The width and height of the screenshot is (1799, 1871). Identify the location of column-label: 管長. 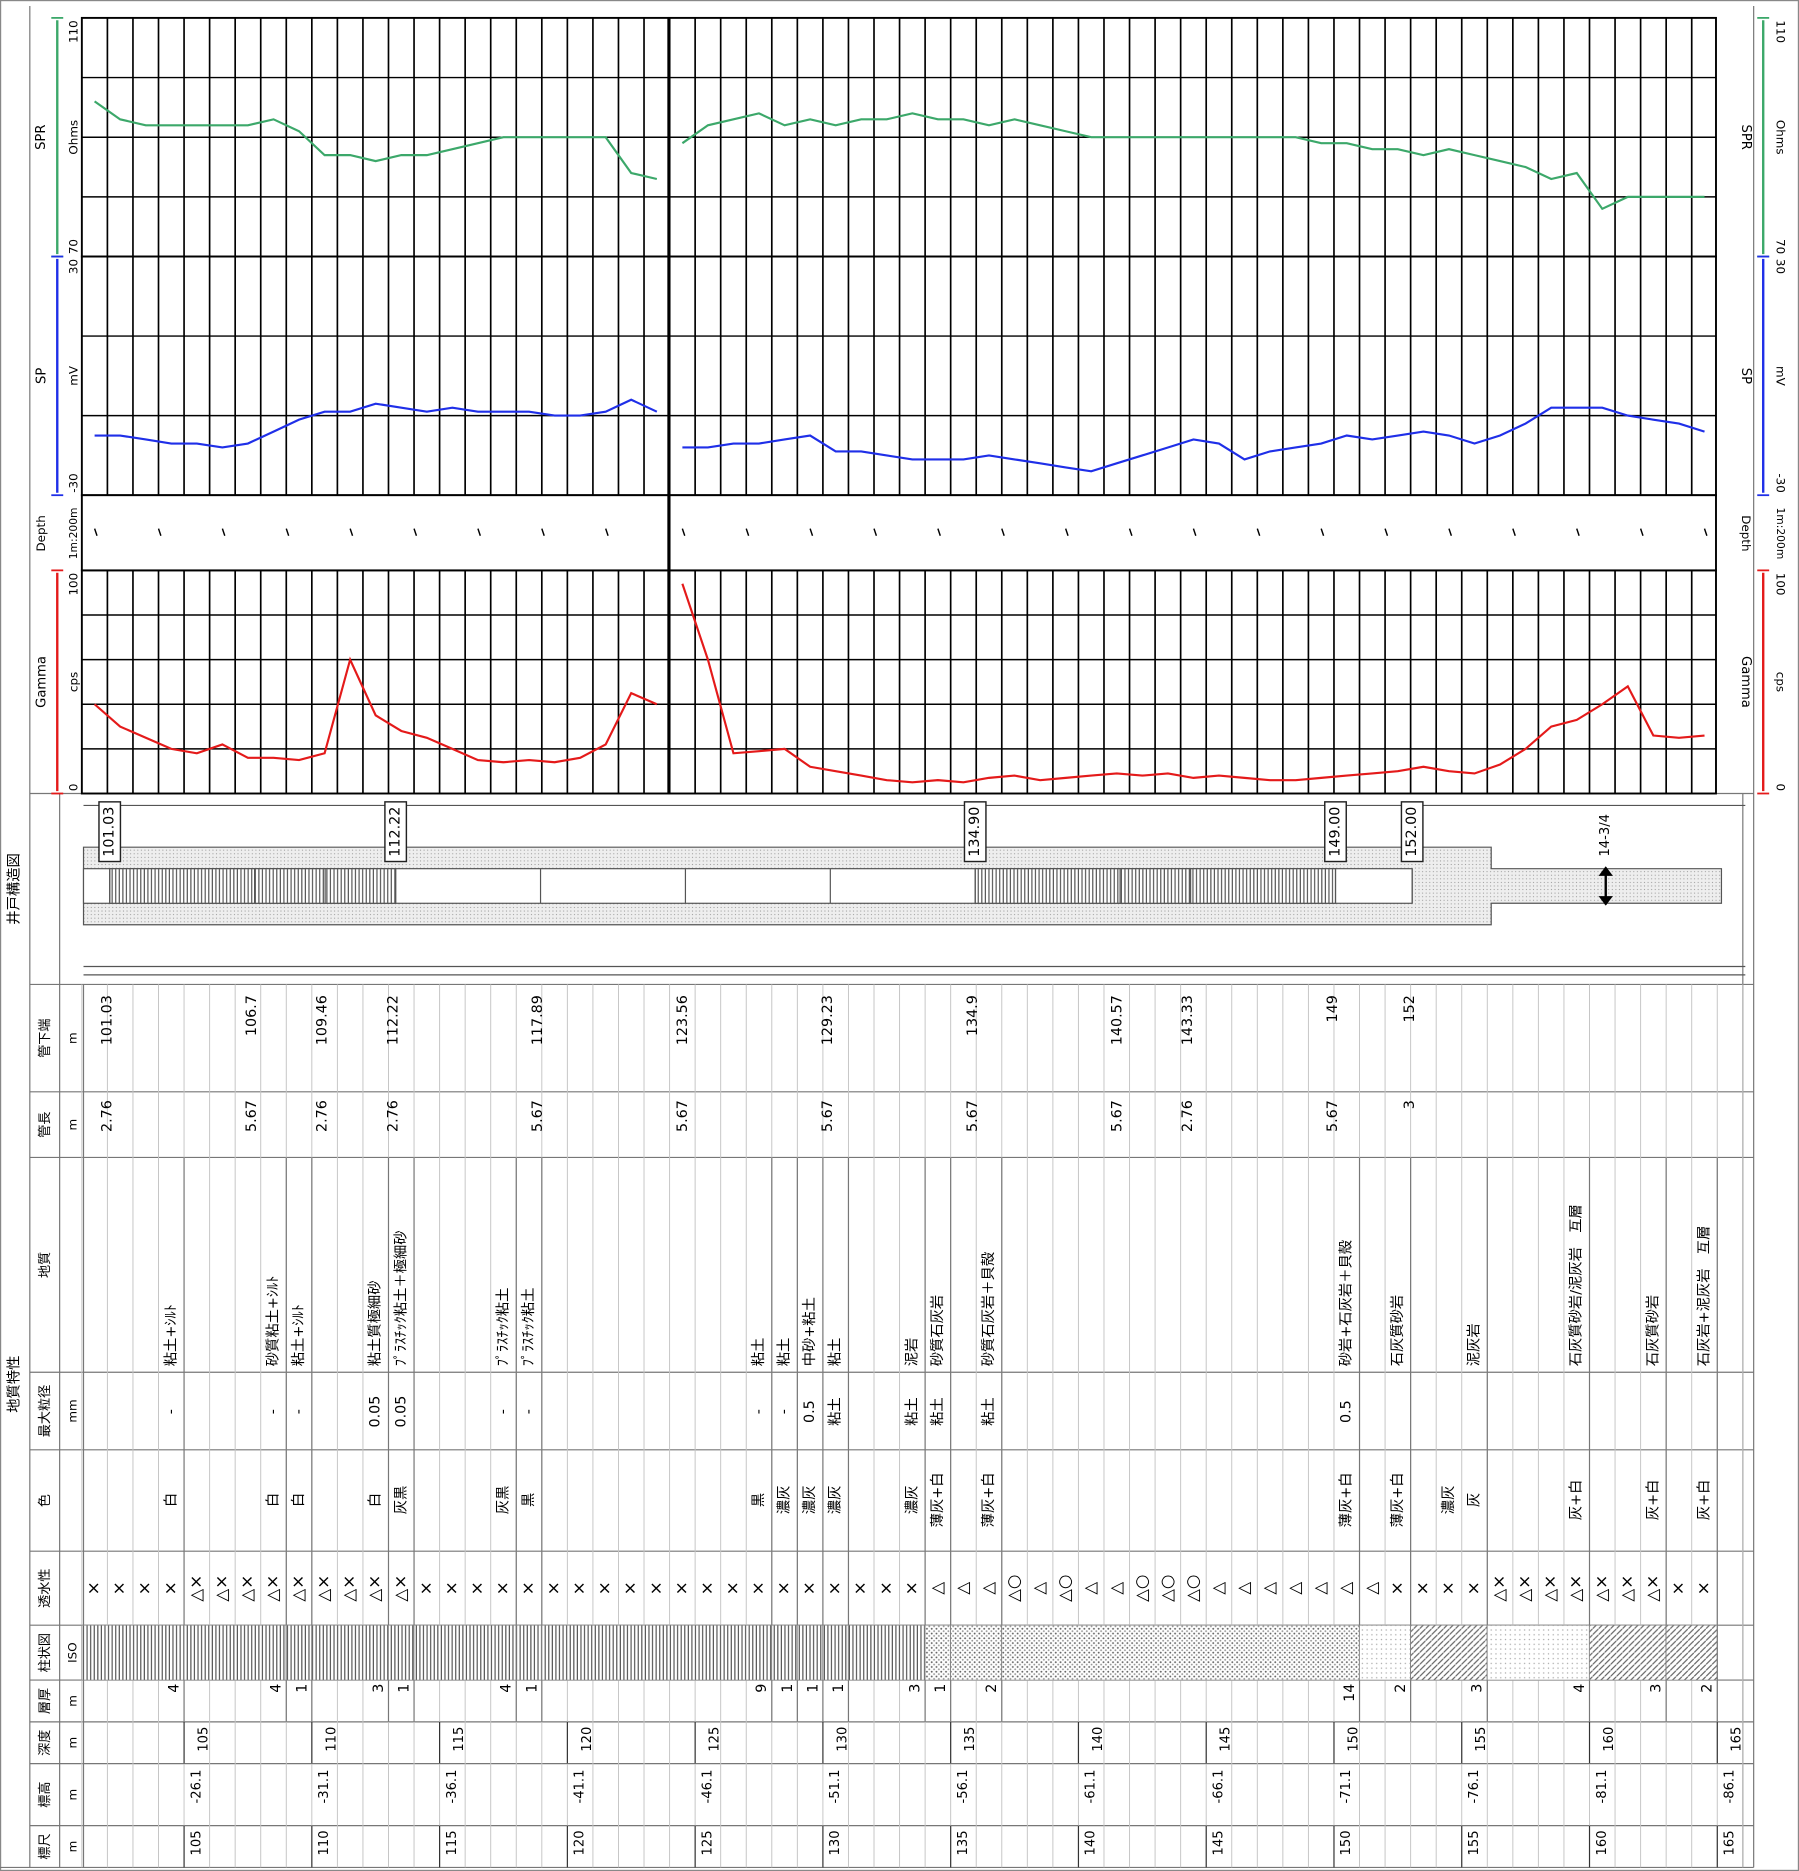
(45, 1125).